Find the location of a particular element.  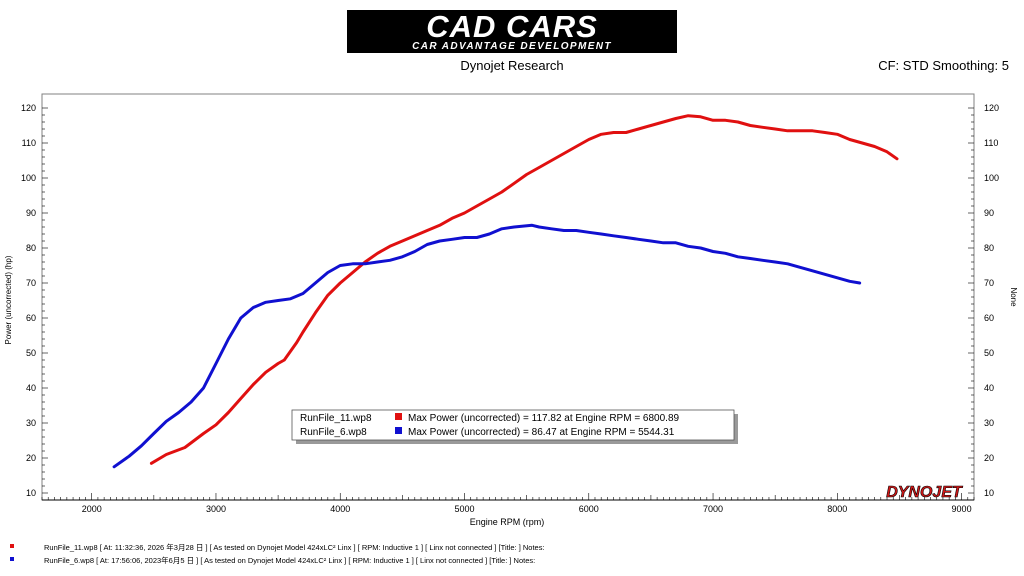

logo-title: CAD CARS is located at coordinates (512, 27).